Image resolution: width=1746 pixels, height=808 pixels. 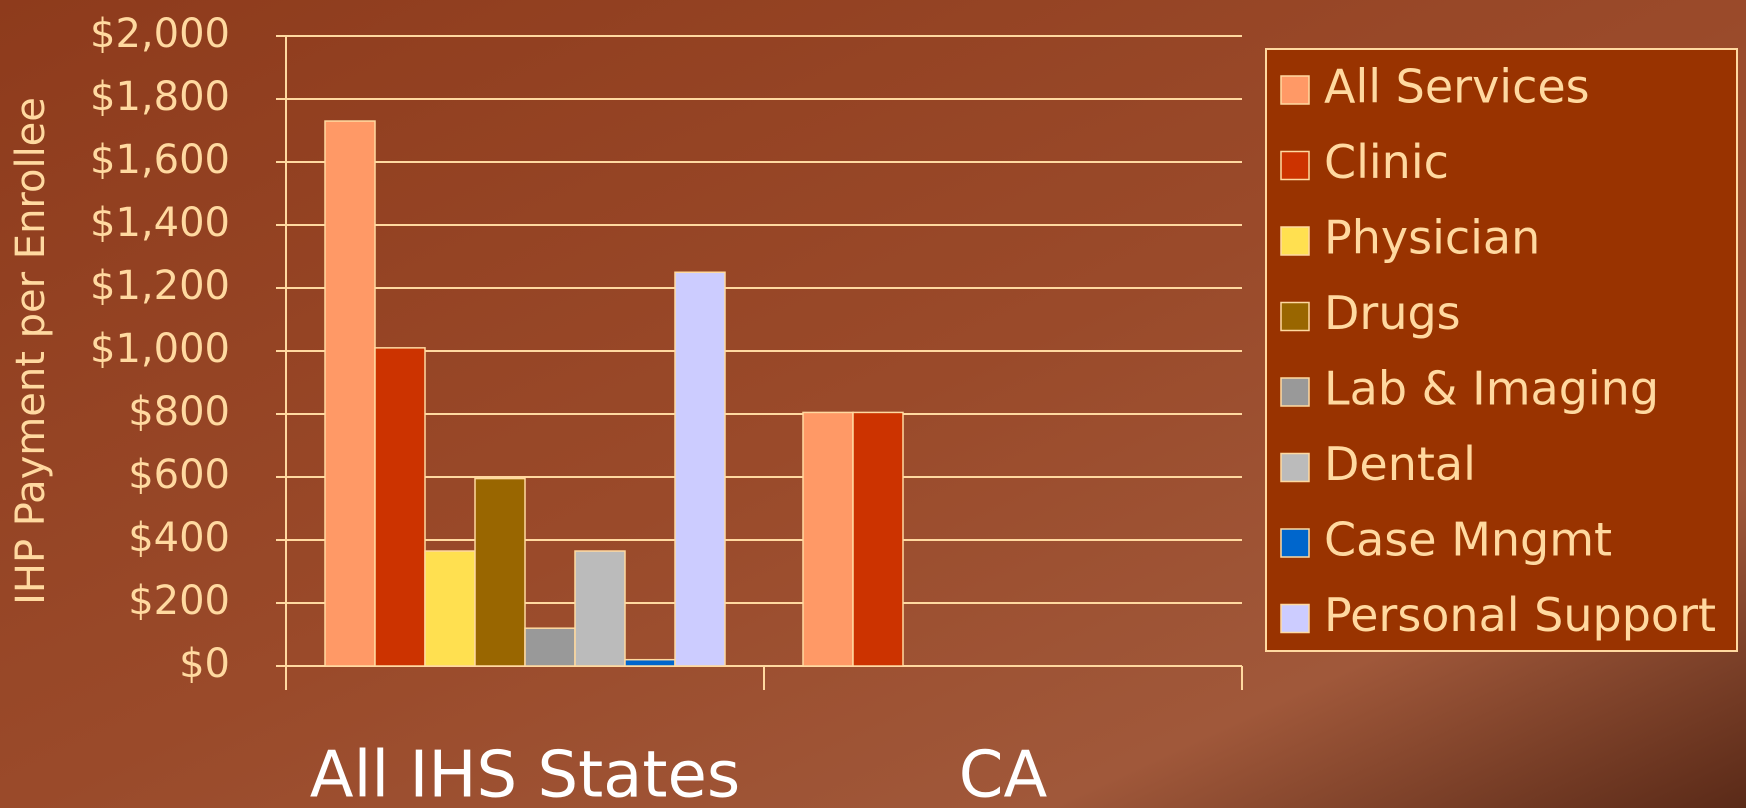 I want to click on y-tick-label: $1,200, so click(x=160, y=286).